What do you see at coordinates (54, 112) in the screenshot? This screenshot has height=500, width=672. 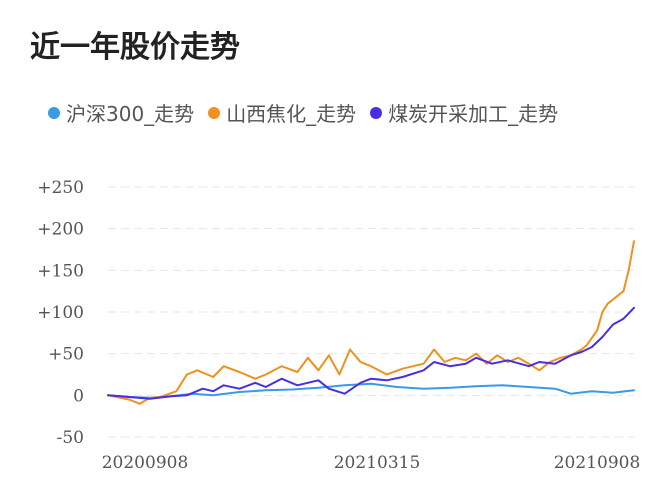 I see `legend-dot-hs300` at bounding box center [54, 112].